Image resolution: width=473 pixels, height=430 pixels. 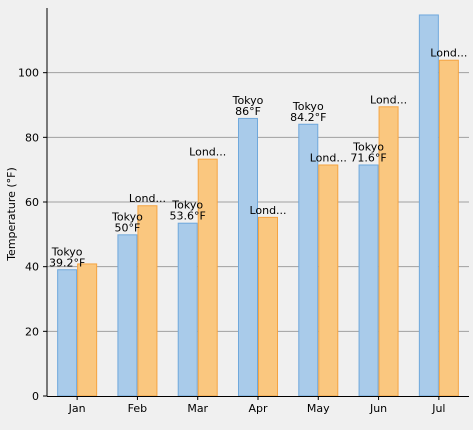 I want to click on y-tick-label: 20, so click(x=32, y=331).